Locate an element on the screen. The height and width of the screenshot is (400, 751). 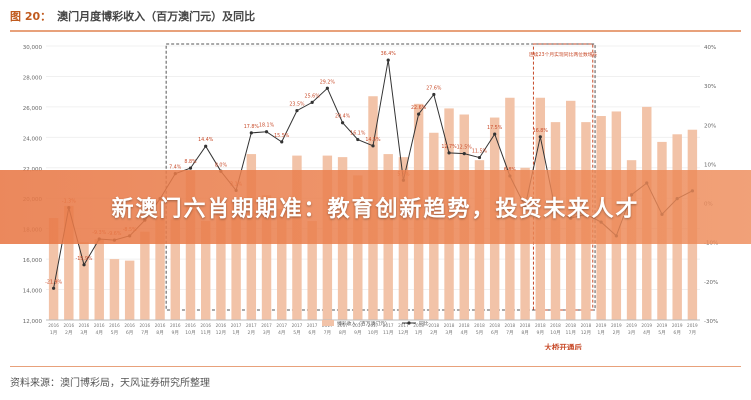
legend-bar-label: 博彩收入（百万澳门元） is located at coordinates (363, 323).